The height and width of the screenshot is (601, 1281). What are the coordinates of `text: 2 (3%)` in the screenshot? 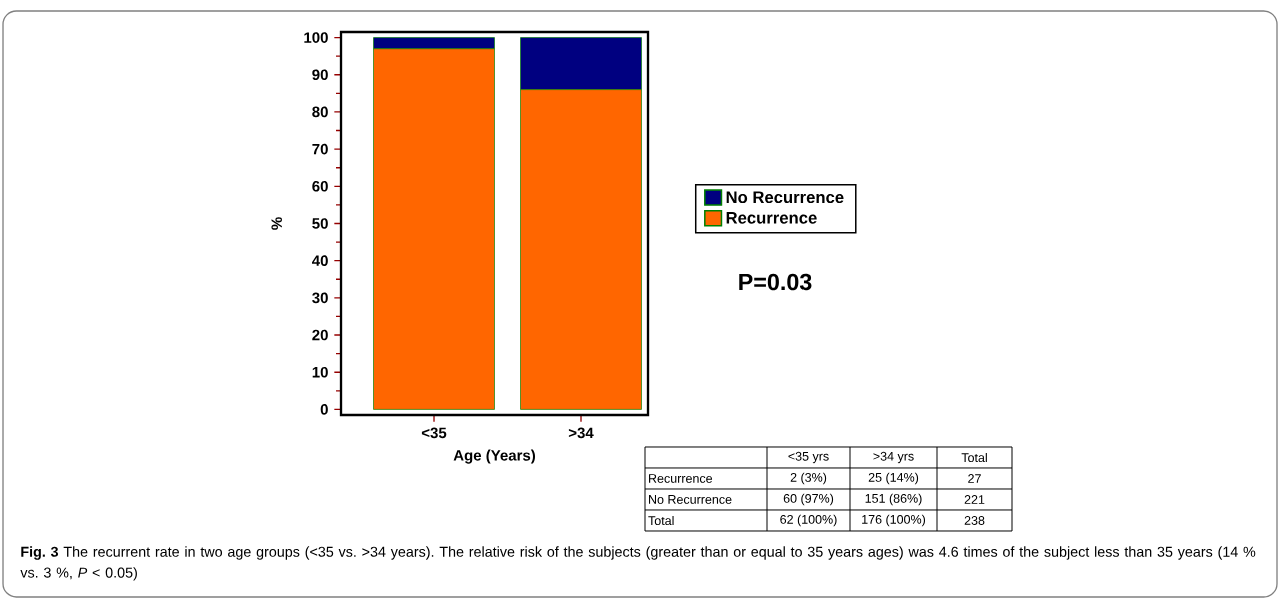 It's located at (808, 478).